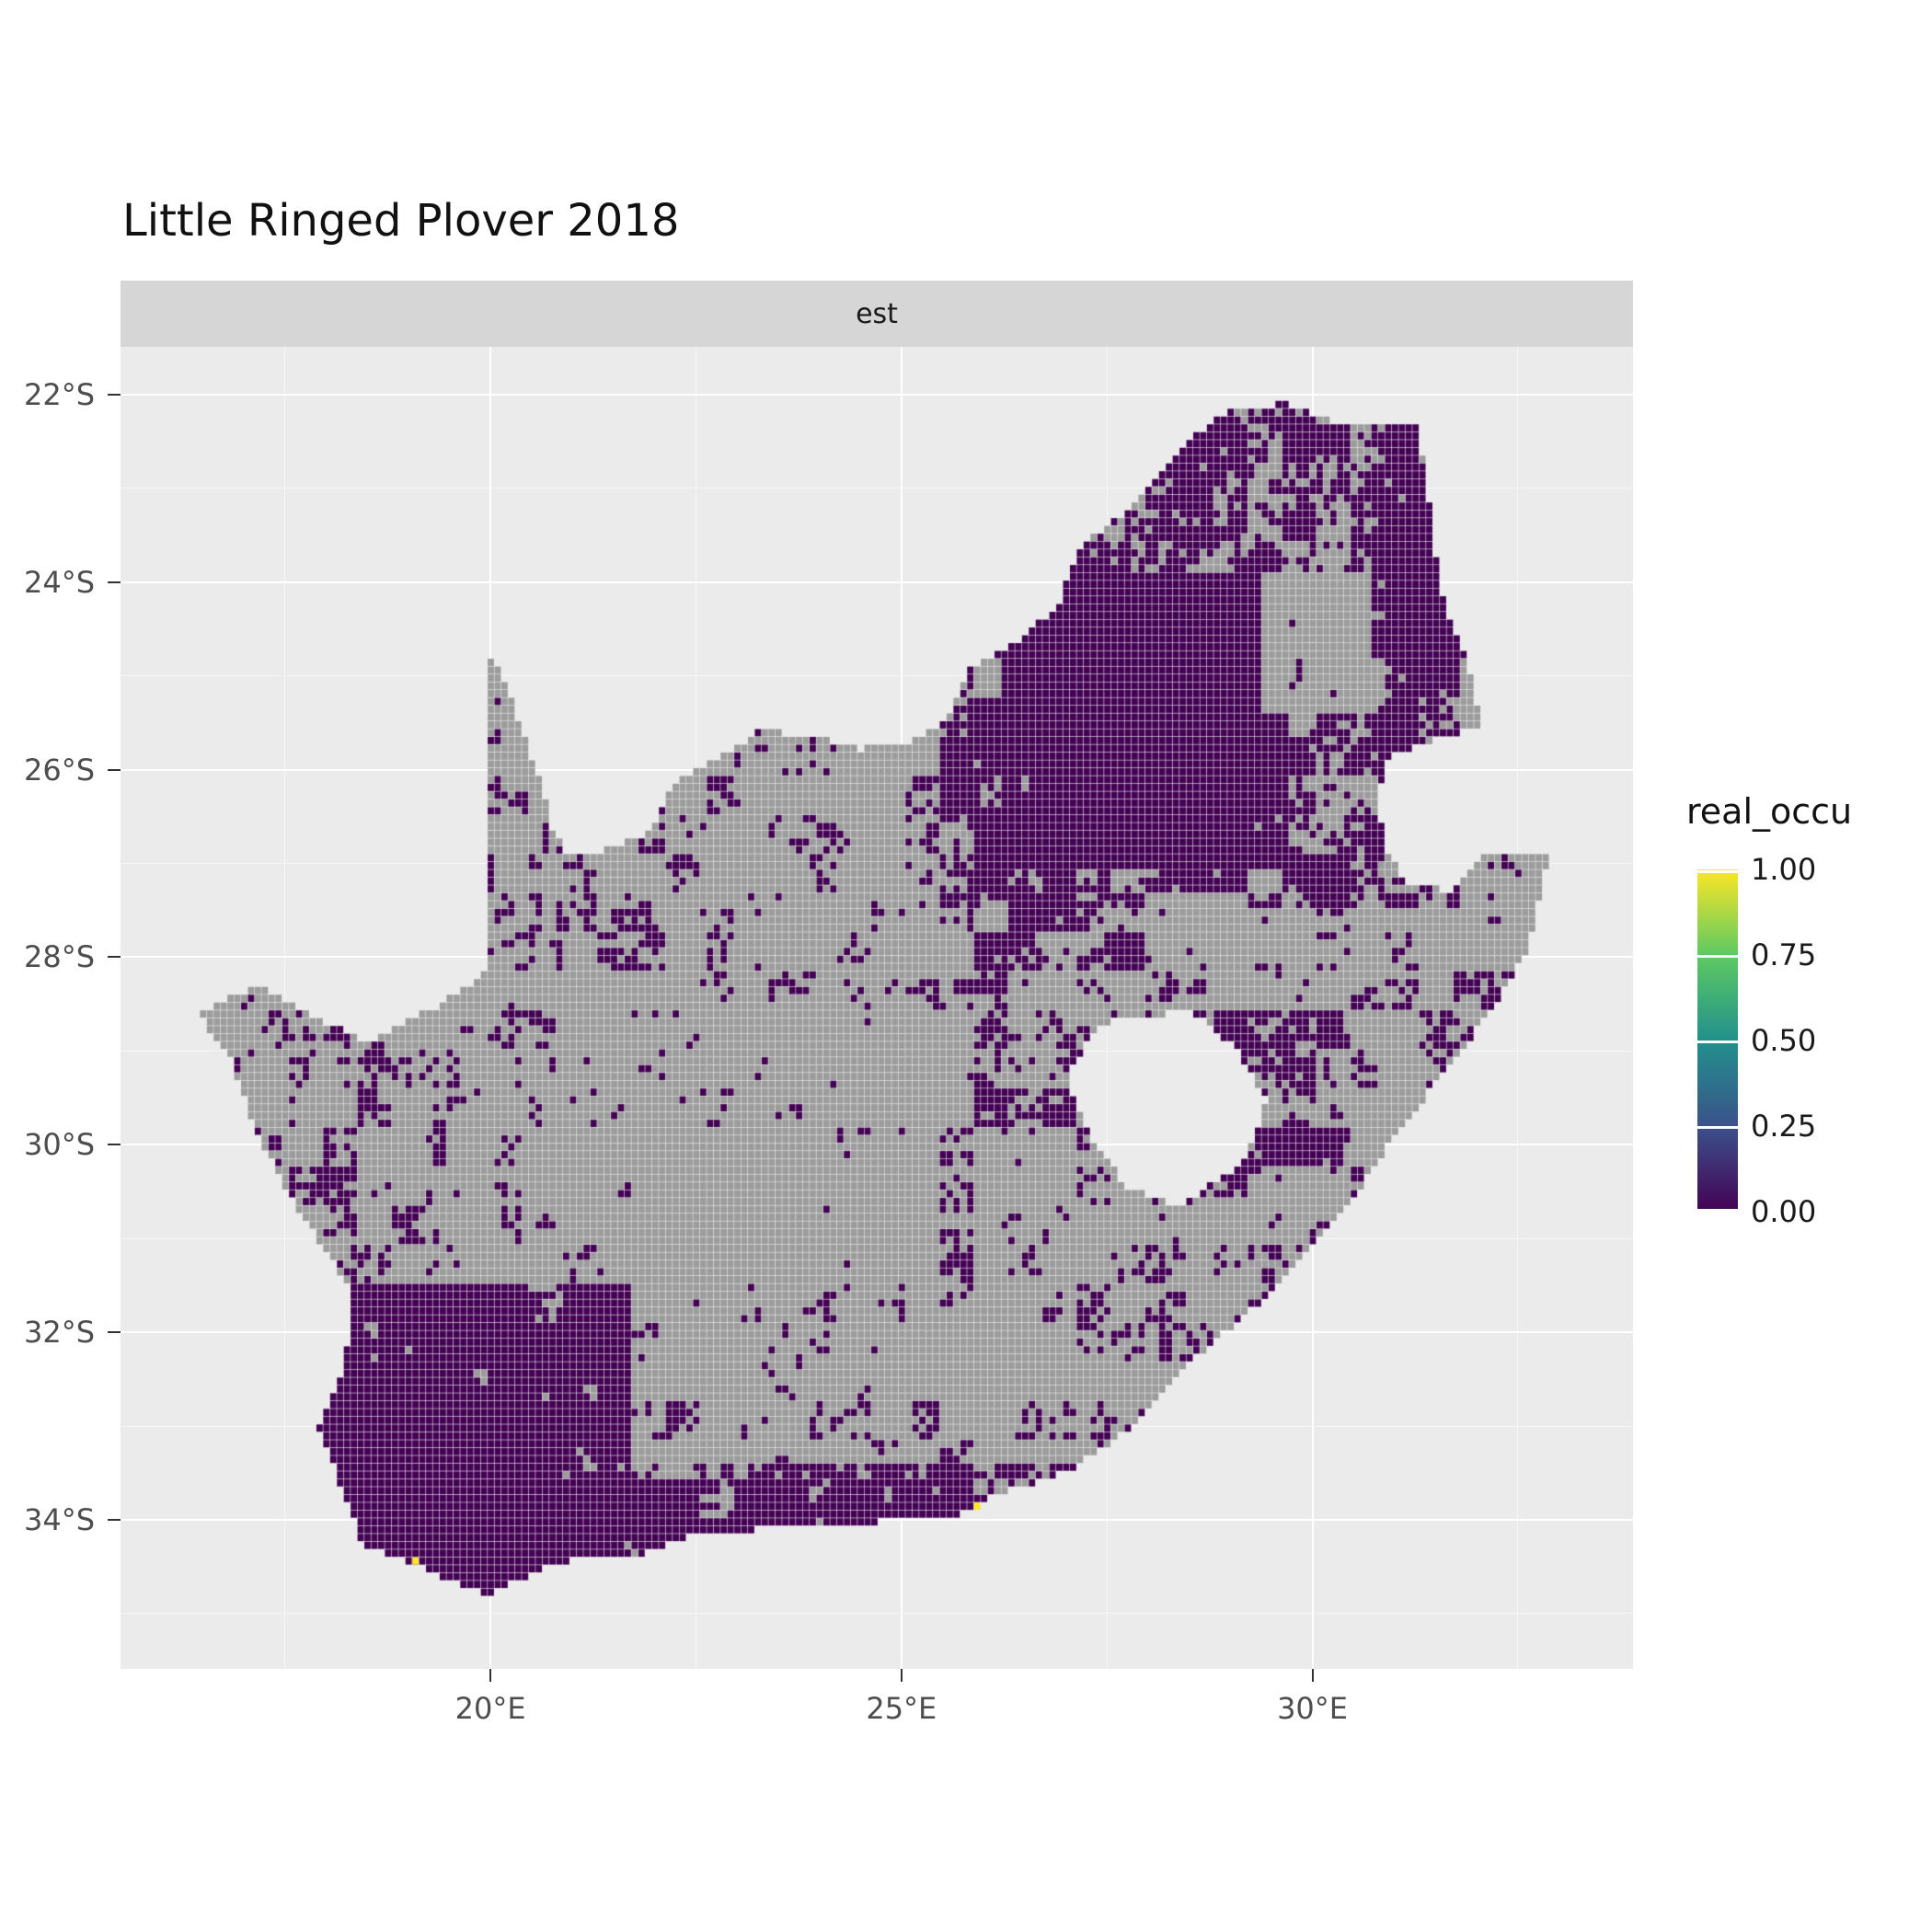 This screenshot has width=1932, height=1932. I want to click on facet-label: est, so click(877, 313).